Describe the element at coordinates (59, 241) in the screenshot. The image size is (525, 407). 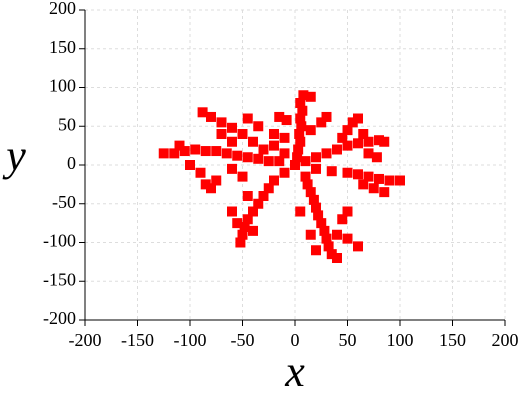
I see `y-tick-label: -100` at that location.